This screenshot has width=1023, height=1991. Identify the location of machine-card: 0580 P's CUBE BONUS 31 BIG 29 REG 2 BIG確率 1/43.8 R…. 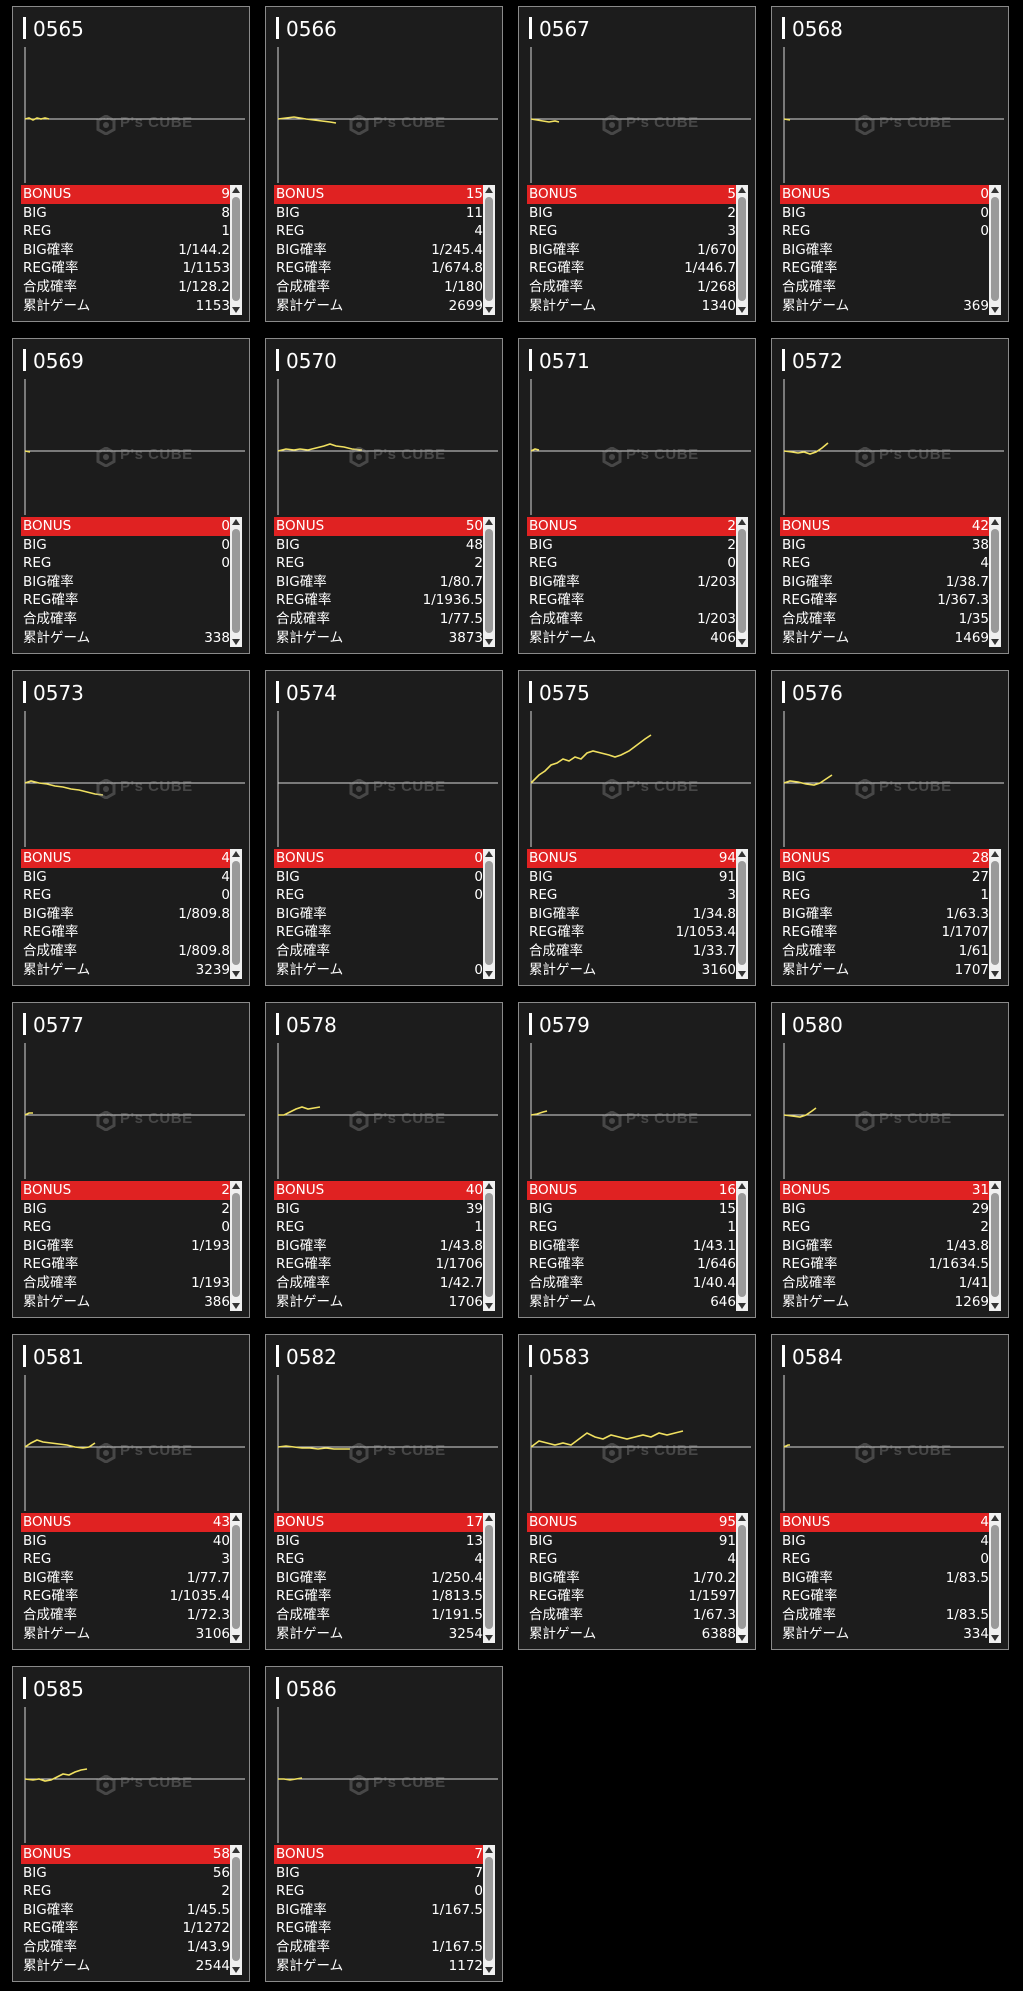
(890, 1160).